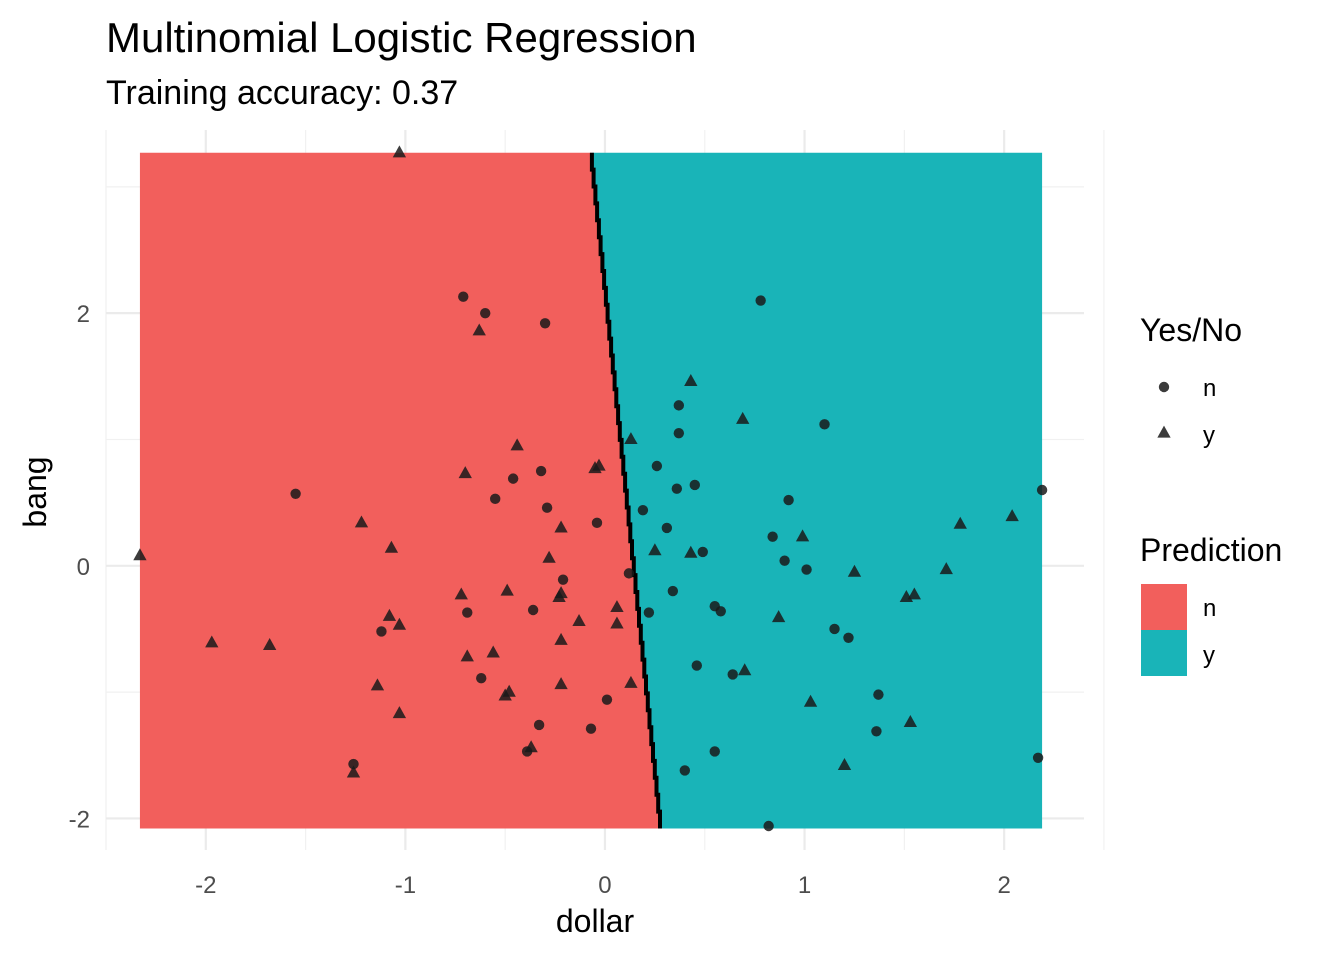 This screenshot has width=1344, height=960. Describe the element at coordinates (83, 567) in the screenshot. I see `y-tick-label: 0` at that location.